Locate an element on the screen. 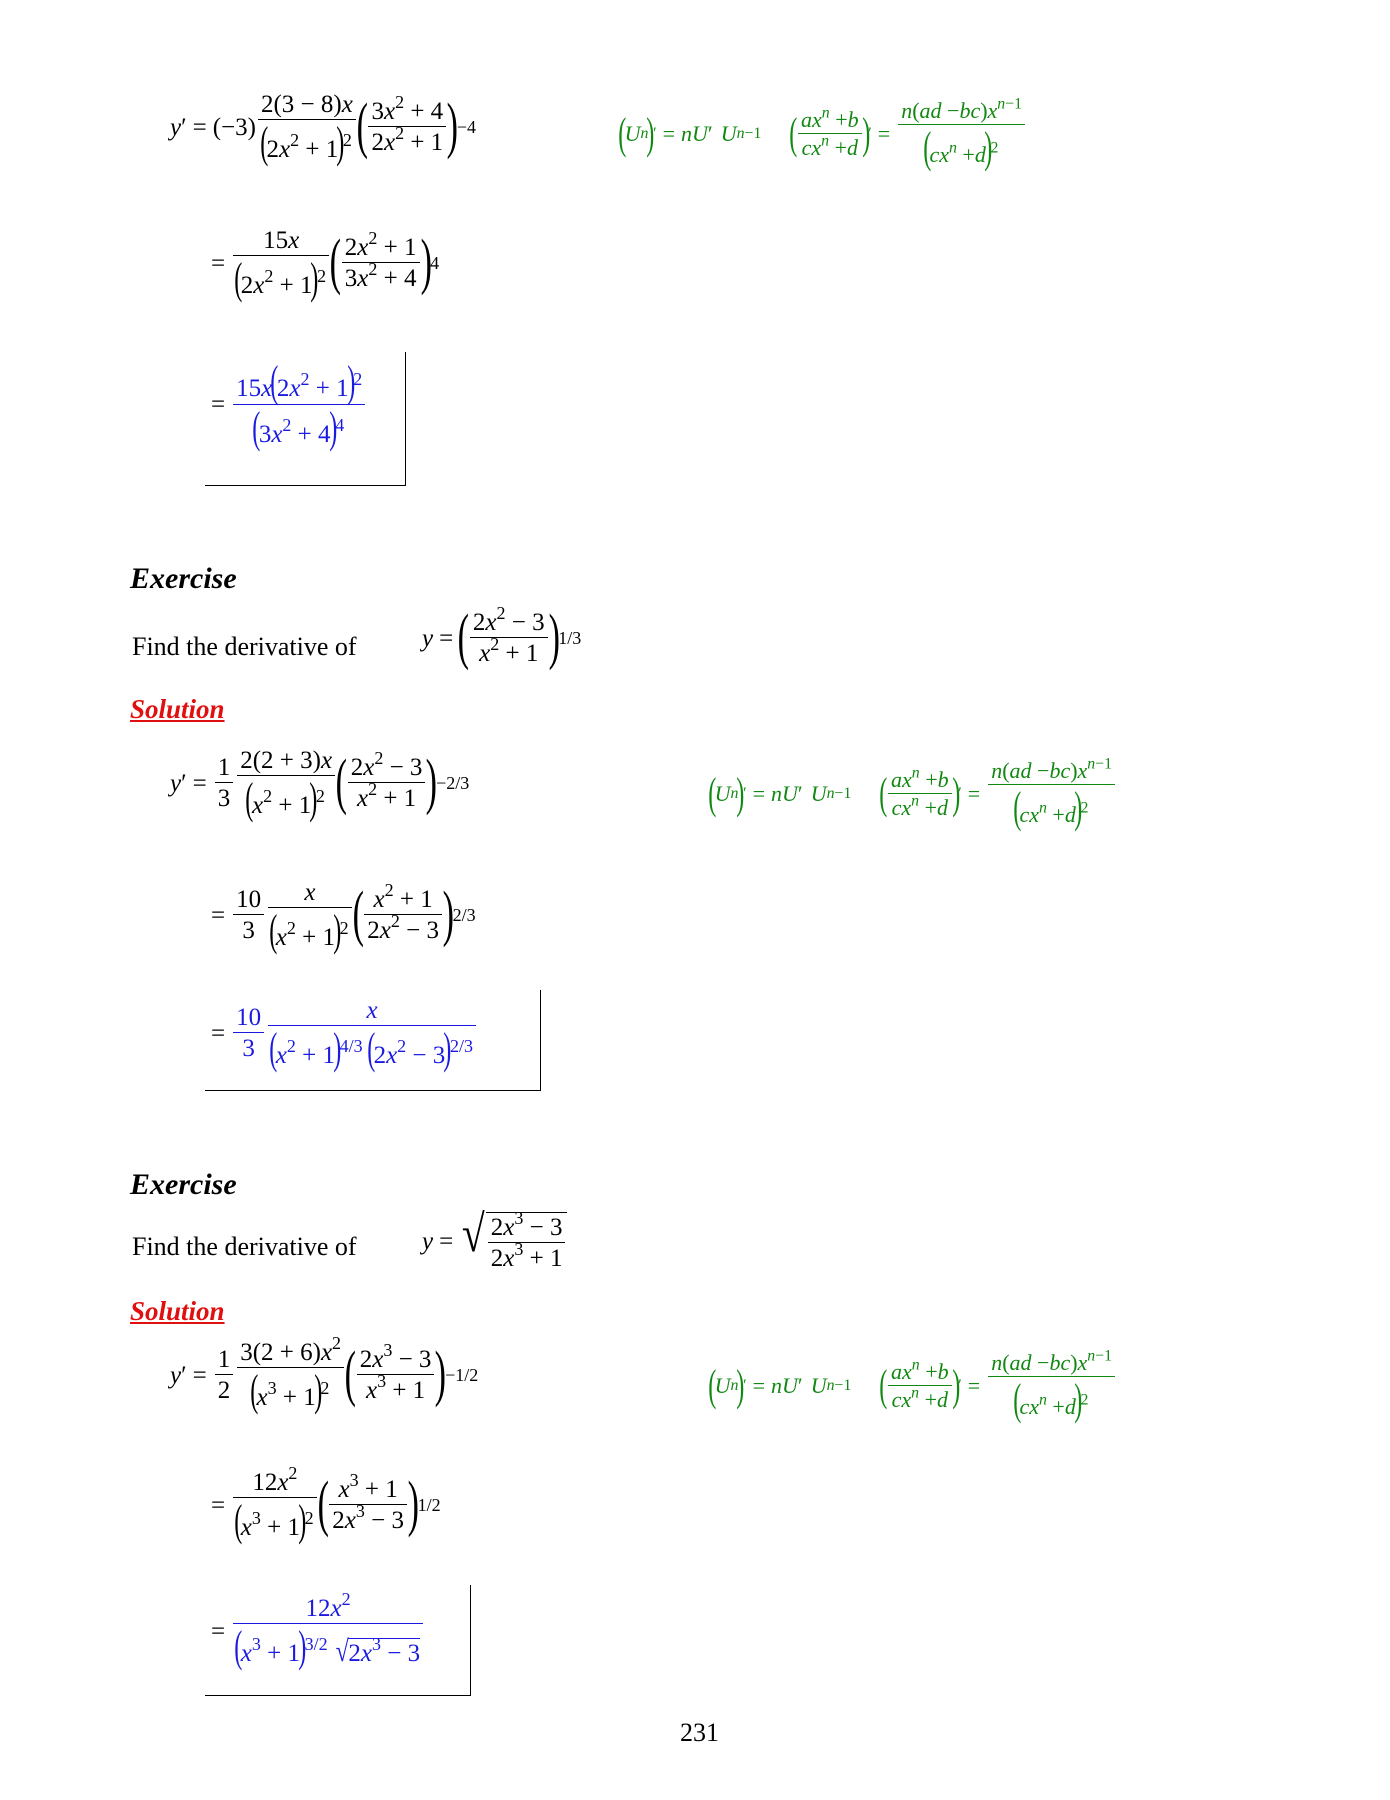  p1-answer: = 15x(2x2 + 1)2 (3x2 + 4)4 is located at coordinates (286, 404).